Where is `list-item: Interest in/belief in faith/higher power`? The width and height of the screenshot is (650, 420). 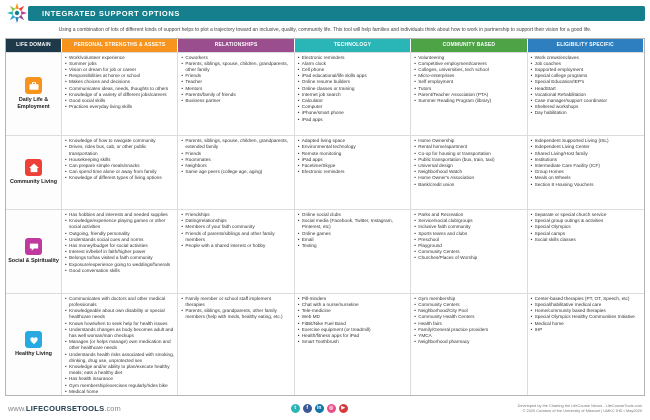
list-item: Interest in/belief in faith/higher power is located at coordinates (119, 252).